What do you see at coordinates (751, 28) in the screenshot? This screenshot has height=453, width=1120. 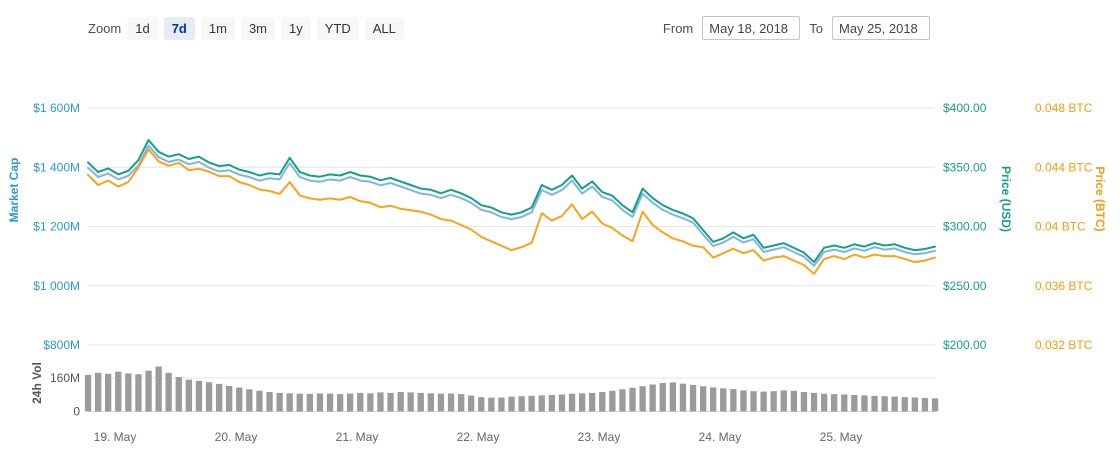 I see `from-date-input` at bounding box center [751, 28].